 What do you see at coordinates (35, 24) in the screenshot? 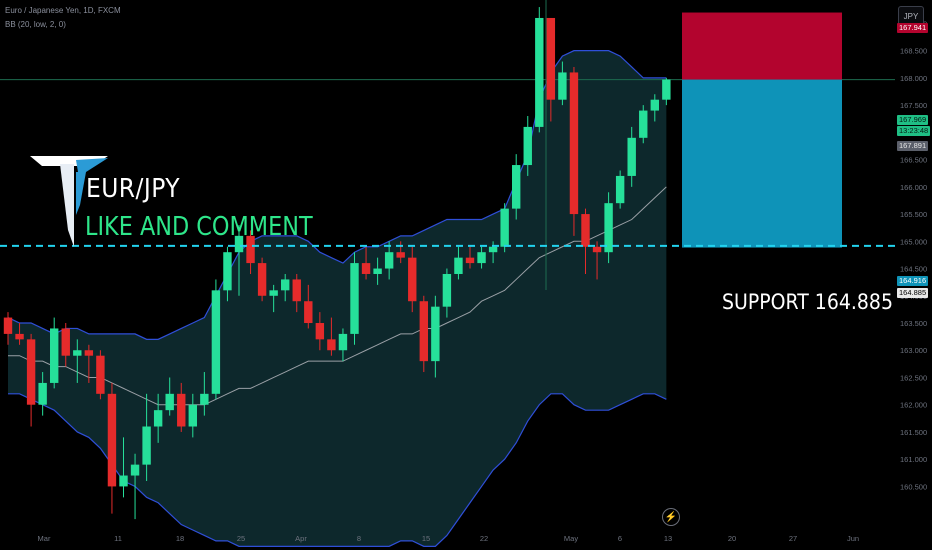
I see `indicator-label: BB (20, low, 2, 0)` at bounding box center [35, 24].